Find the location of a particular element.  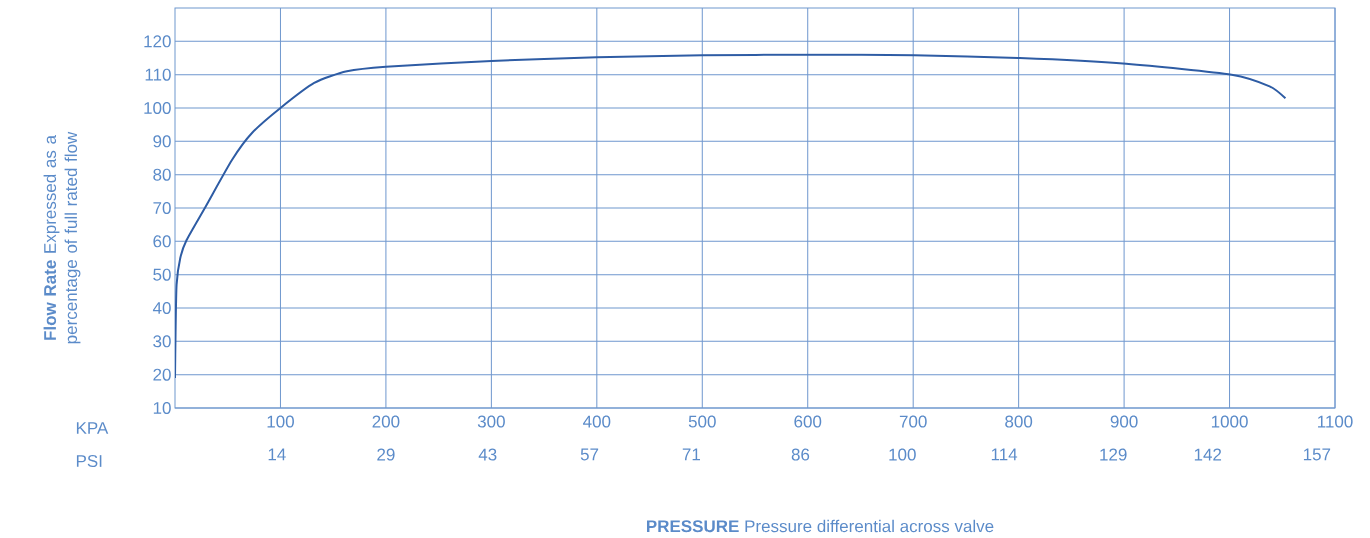

x2-tick-label: 14 is located at coordinates (277, 454).